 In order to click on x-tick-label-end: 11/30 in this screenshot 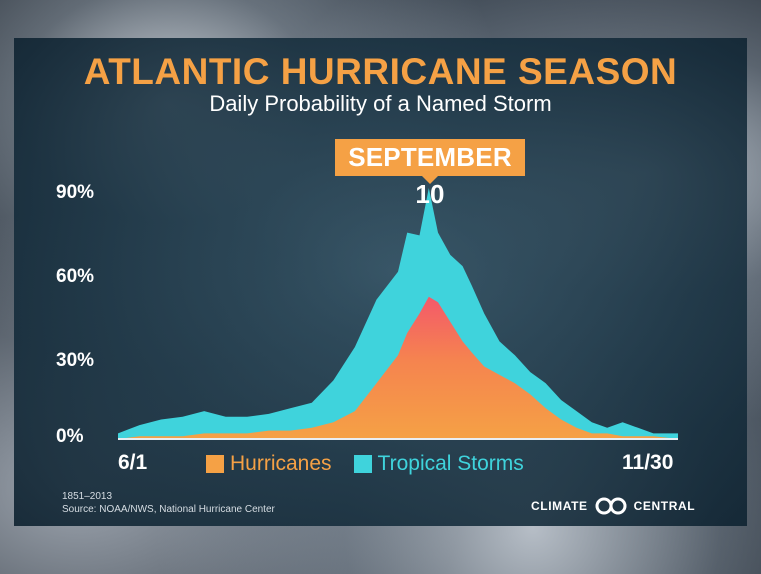, I will do `click(648, 462)`.